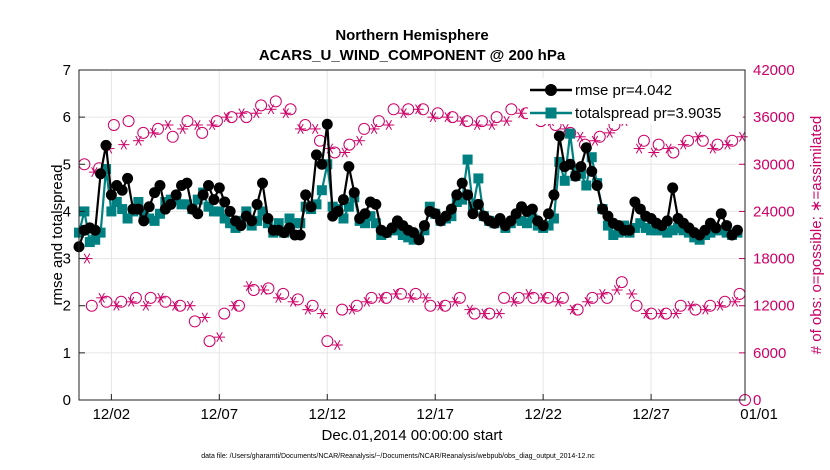 The image size is (830, 470). I want to click on x-tick-label: 12/02, so click(112, 414).